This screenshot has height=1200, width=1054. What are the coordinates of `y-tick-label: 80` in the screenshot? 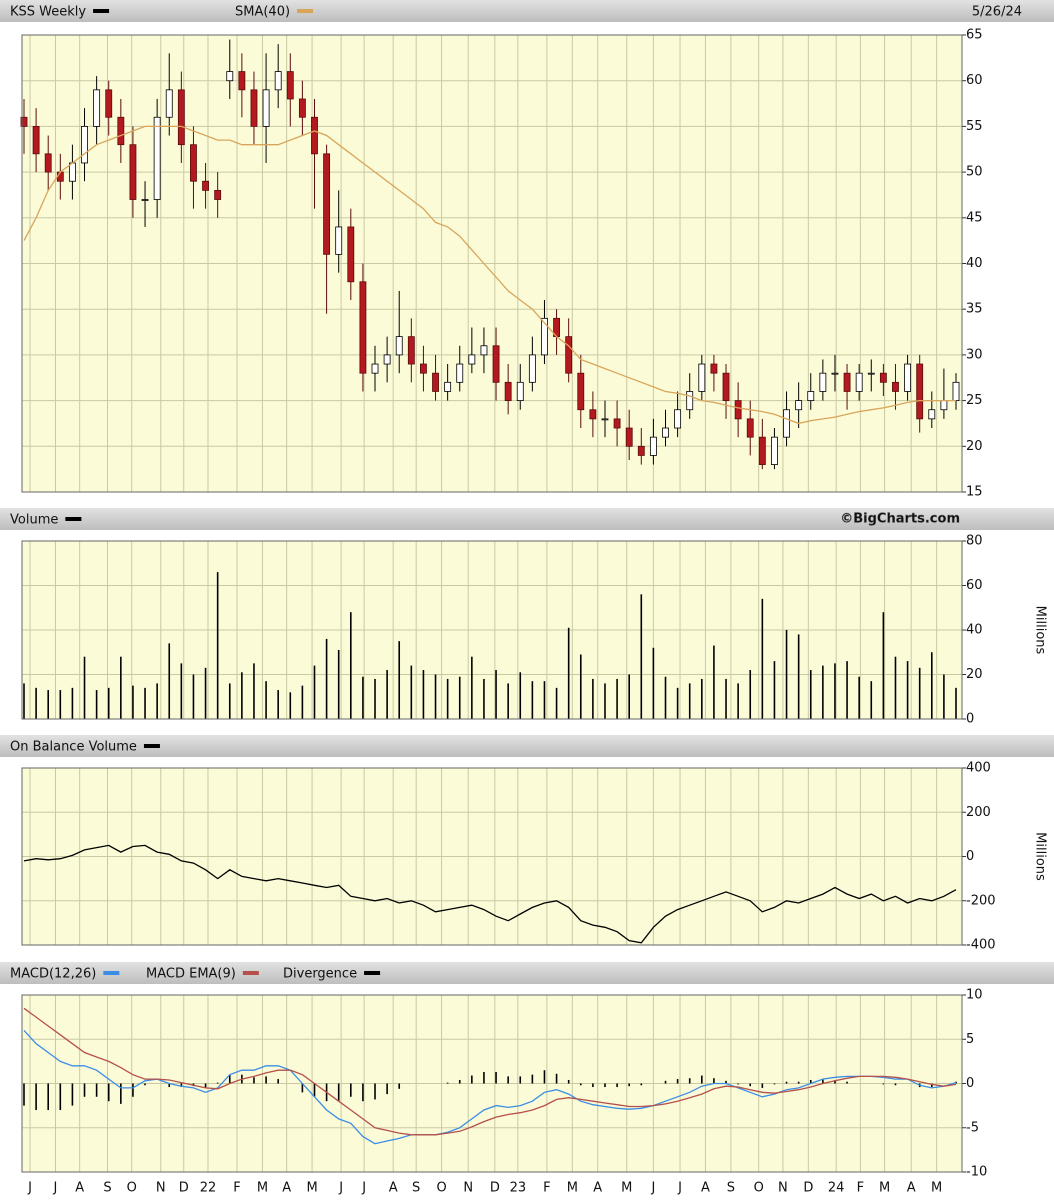 It's located at (974, 541).